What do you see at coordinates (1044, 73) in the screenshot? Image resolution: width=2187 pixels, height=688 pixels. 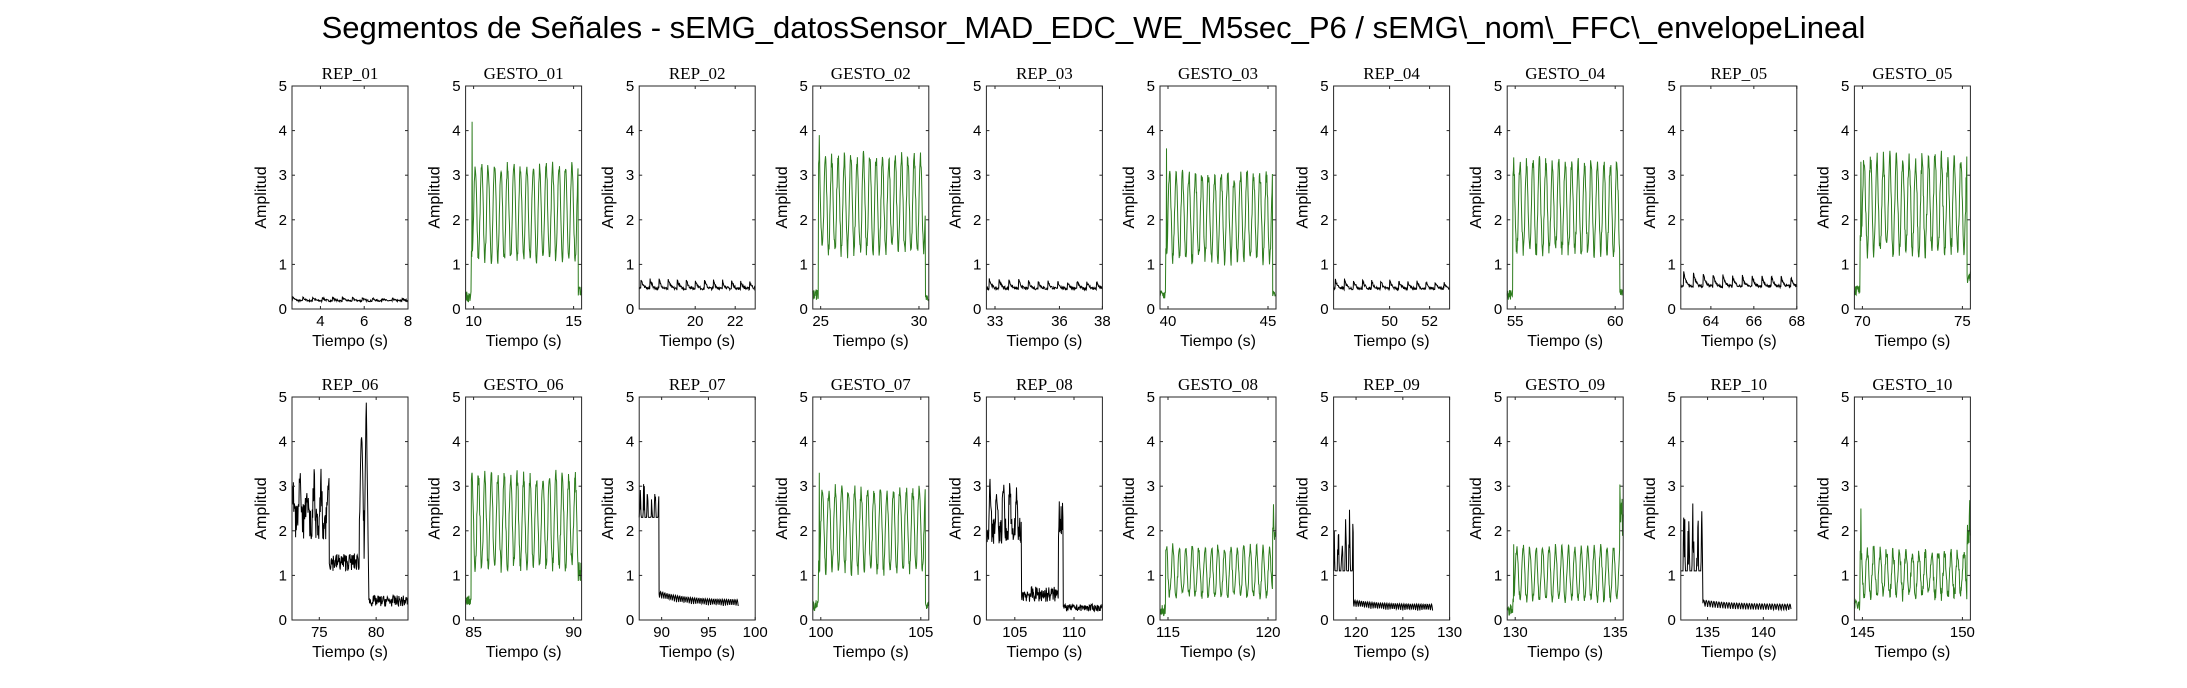 I see `subplot-title: REP_03` at bounding box center [1044, 73].